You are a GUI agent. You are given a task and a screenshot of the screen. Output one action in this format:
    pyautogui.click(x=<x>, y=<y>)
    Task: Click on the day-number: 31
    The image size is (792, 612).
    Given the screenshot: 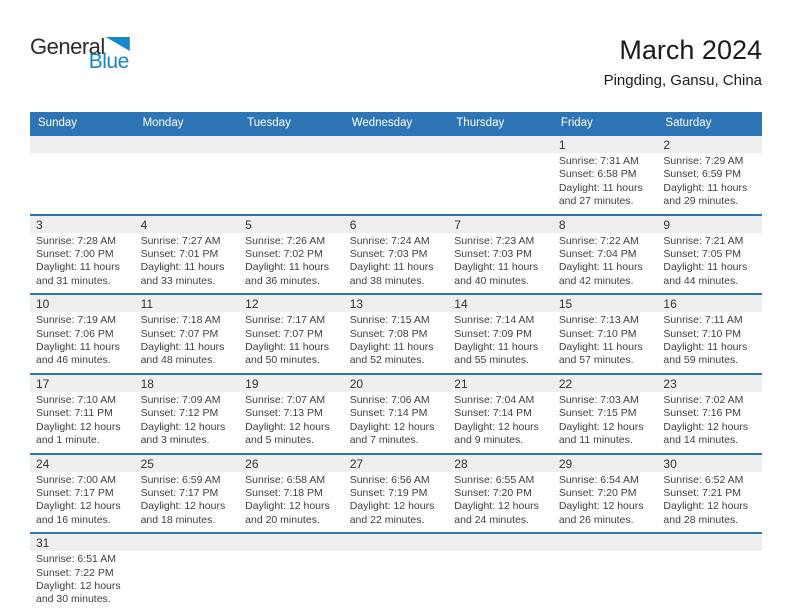 What is the action you would take?
    pyautogui.click(x=43, y=543)
    